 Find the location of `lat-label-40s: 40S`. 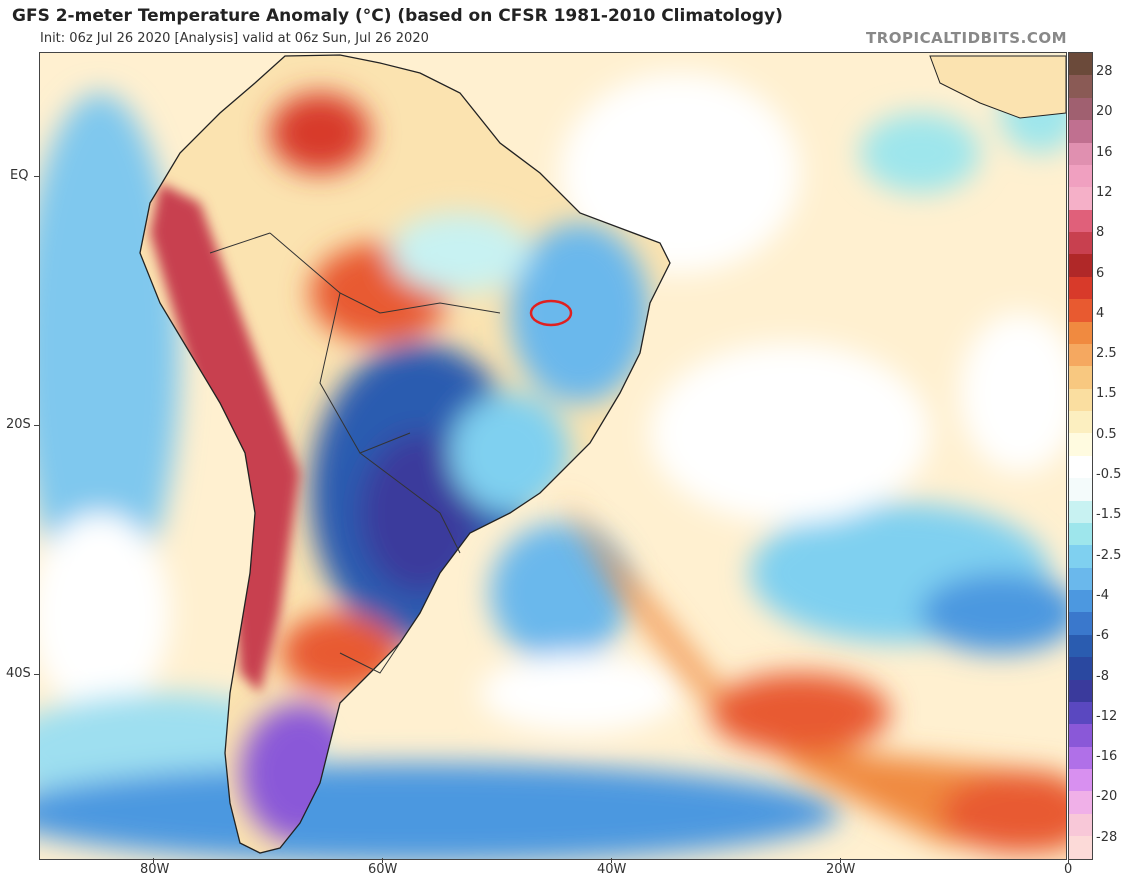

lat-label-40s: 40S is located at coordinates (18, 673).